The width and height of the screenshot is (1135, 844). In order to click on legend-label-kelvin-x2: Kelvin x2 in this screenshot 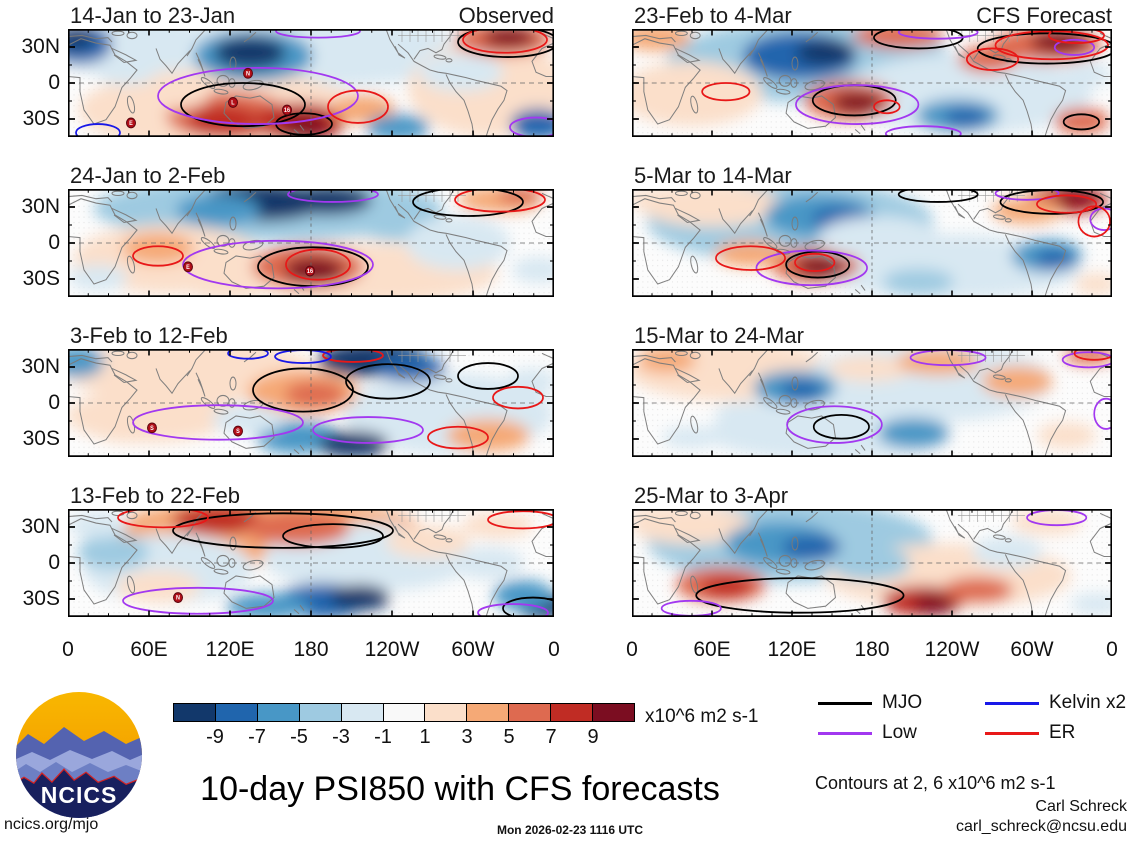, I will do `click(1088, 702)`.